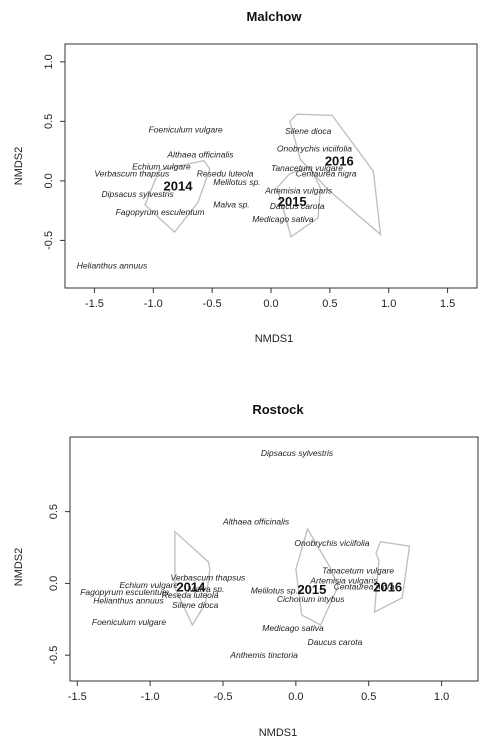 Image resolution: width=485 pixels, height=742 pixels. I want to click on chart-title: Malchow, so click(275, 16).